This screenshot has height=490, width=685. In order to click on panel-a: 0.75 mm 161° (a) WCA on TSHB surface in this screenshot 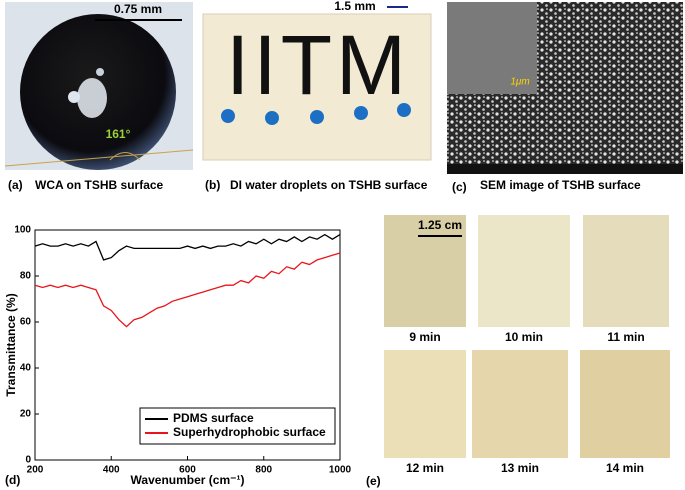, I will do `click(99, 97)`.